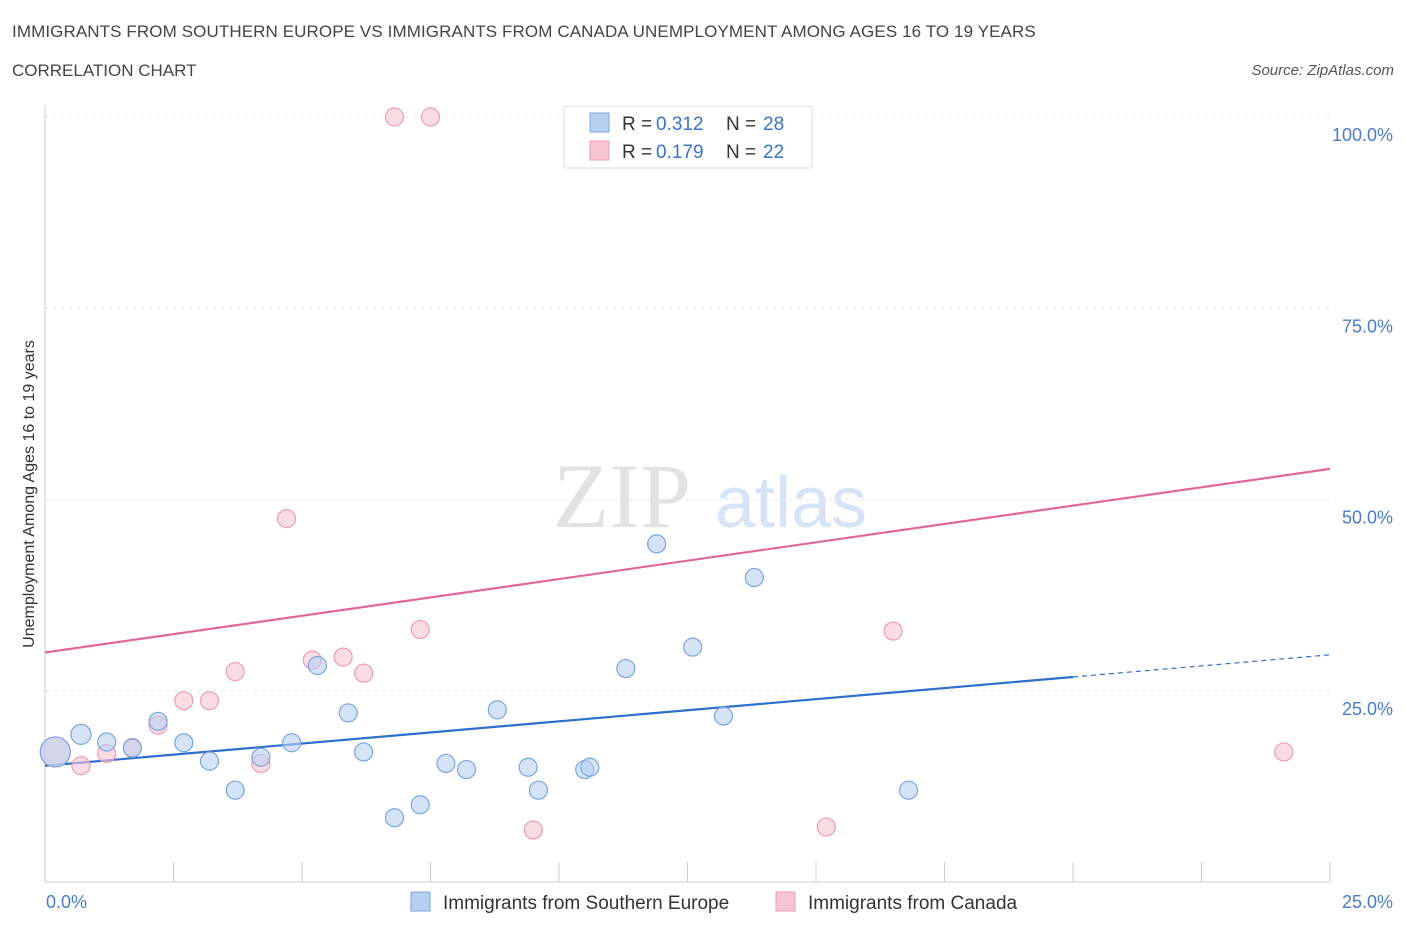  I want to click on watermark-zip: ZIP, so click(622, 496).